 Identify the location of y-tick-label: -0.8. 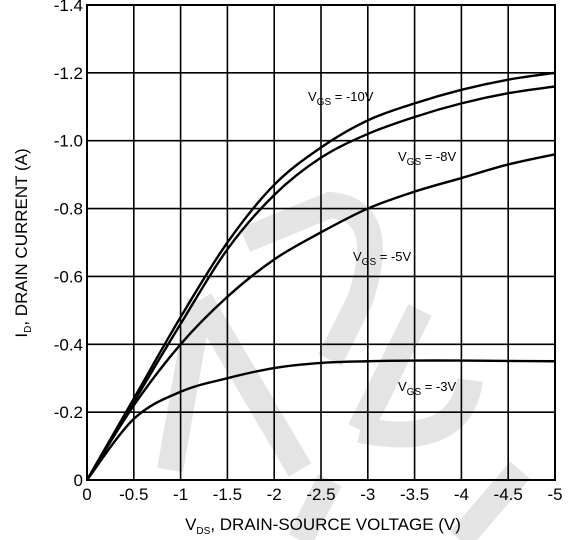
(68, 209).